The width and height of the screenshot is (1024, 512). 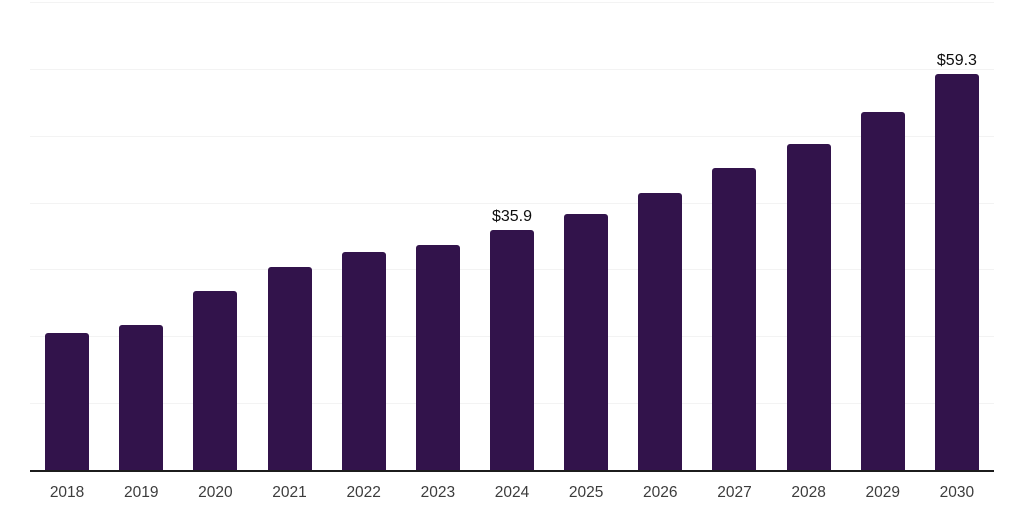 What do you see at coordinates (660, 331) in the screenshot?
I see `bar-2026` at bounding box center [660, 331].